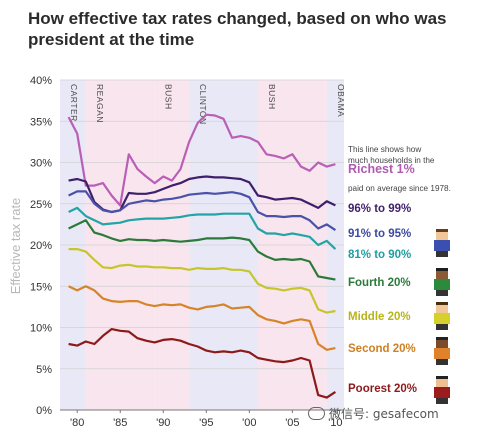 Image resolution: width=500 pixels, height=439 pixels. I want to click on series-label-second-20: Second 20%, so click(382, 349).